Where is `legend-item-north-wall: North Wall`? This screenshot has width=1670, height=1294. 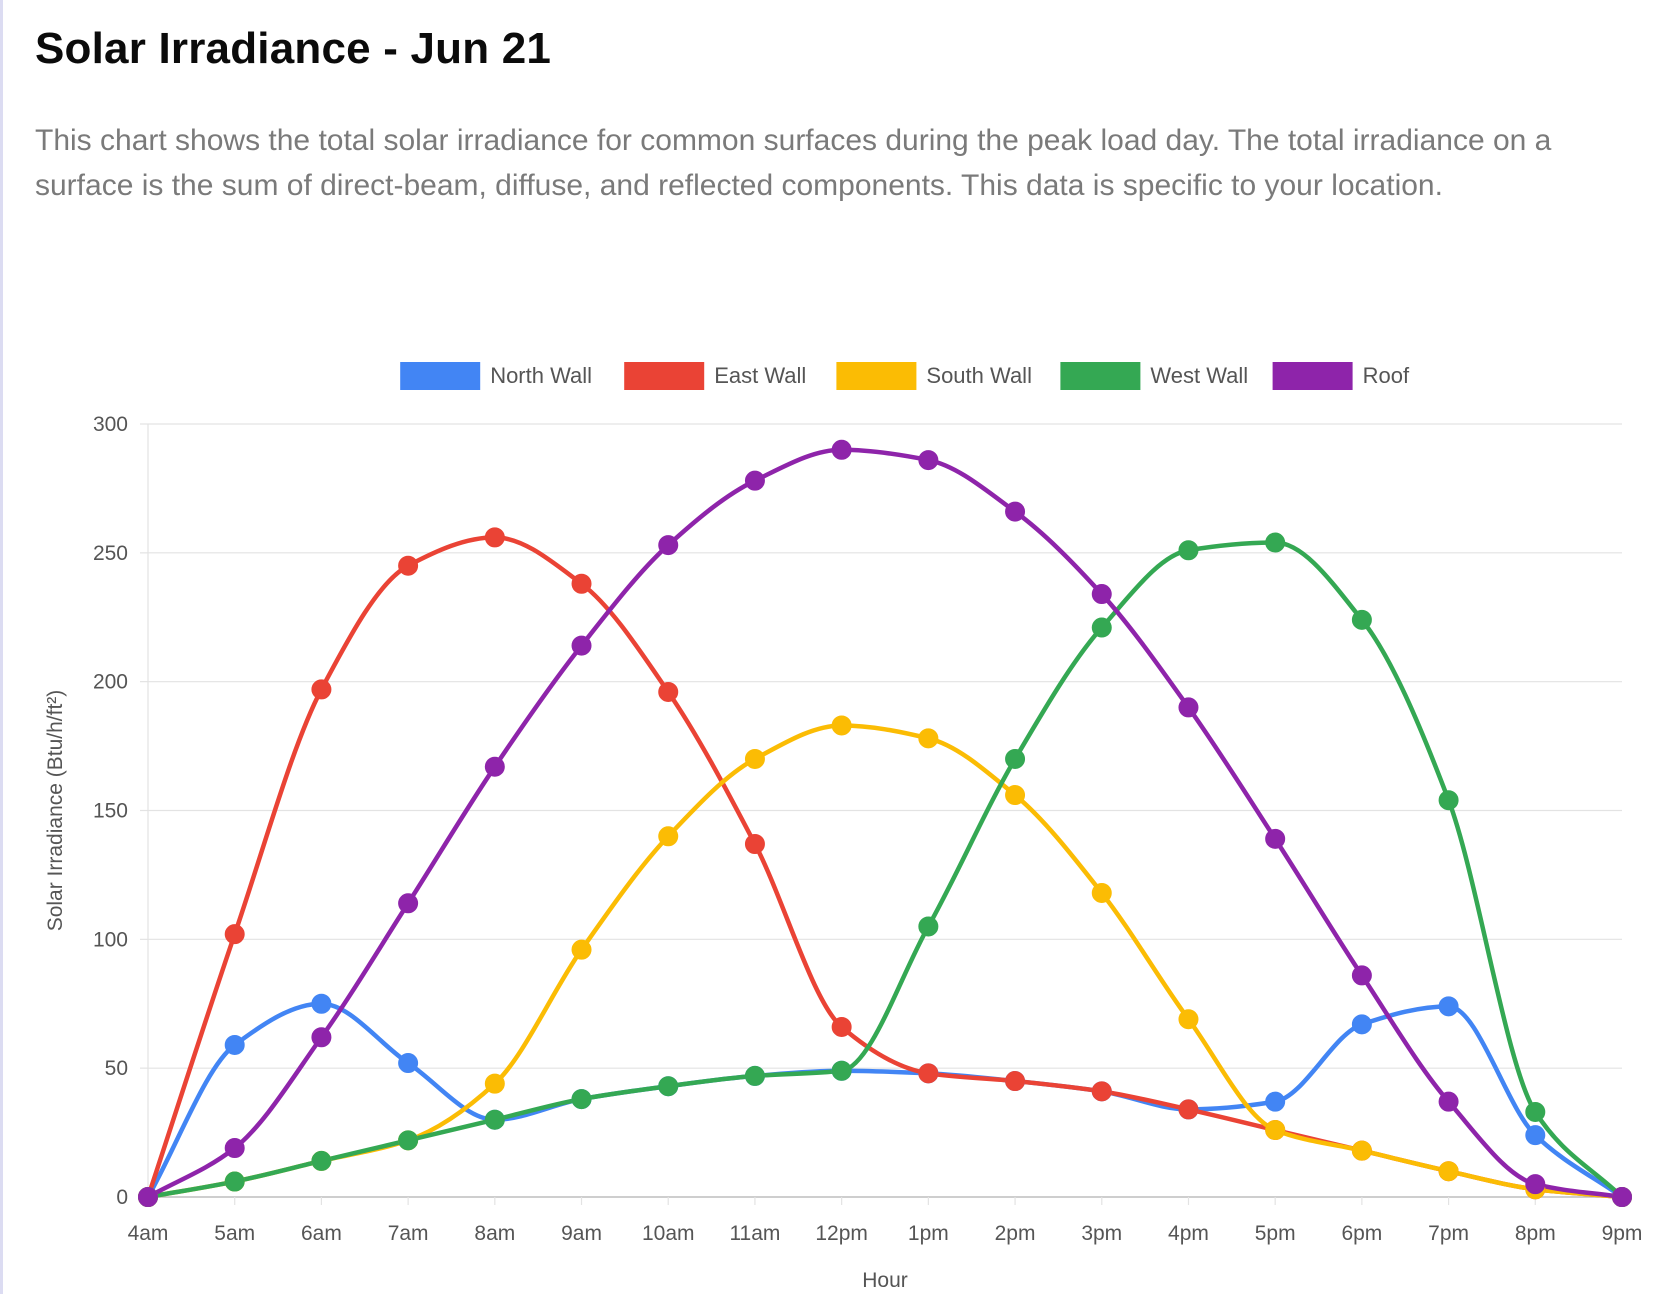
legend-item-north-wall: North Wall is located at coordinates (496, 376).